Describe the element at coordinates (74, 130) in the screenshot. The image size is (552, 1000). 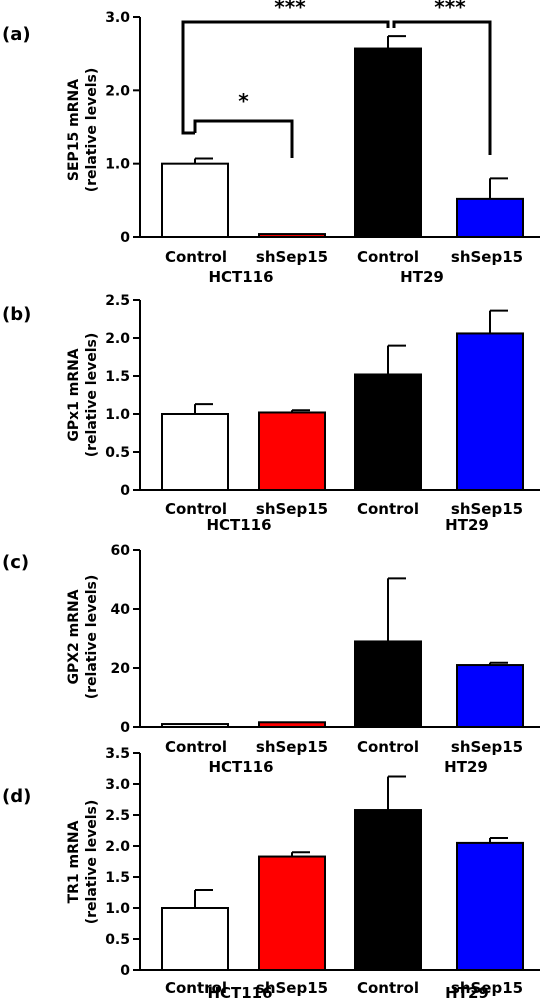
I see `y-axis-label: SEP15 mRNA` at that location.